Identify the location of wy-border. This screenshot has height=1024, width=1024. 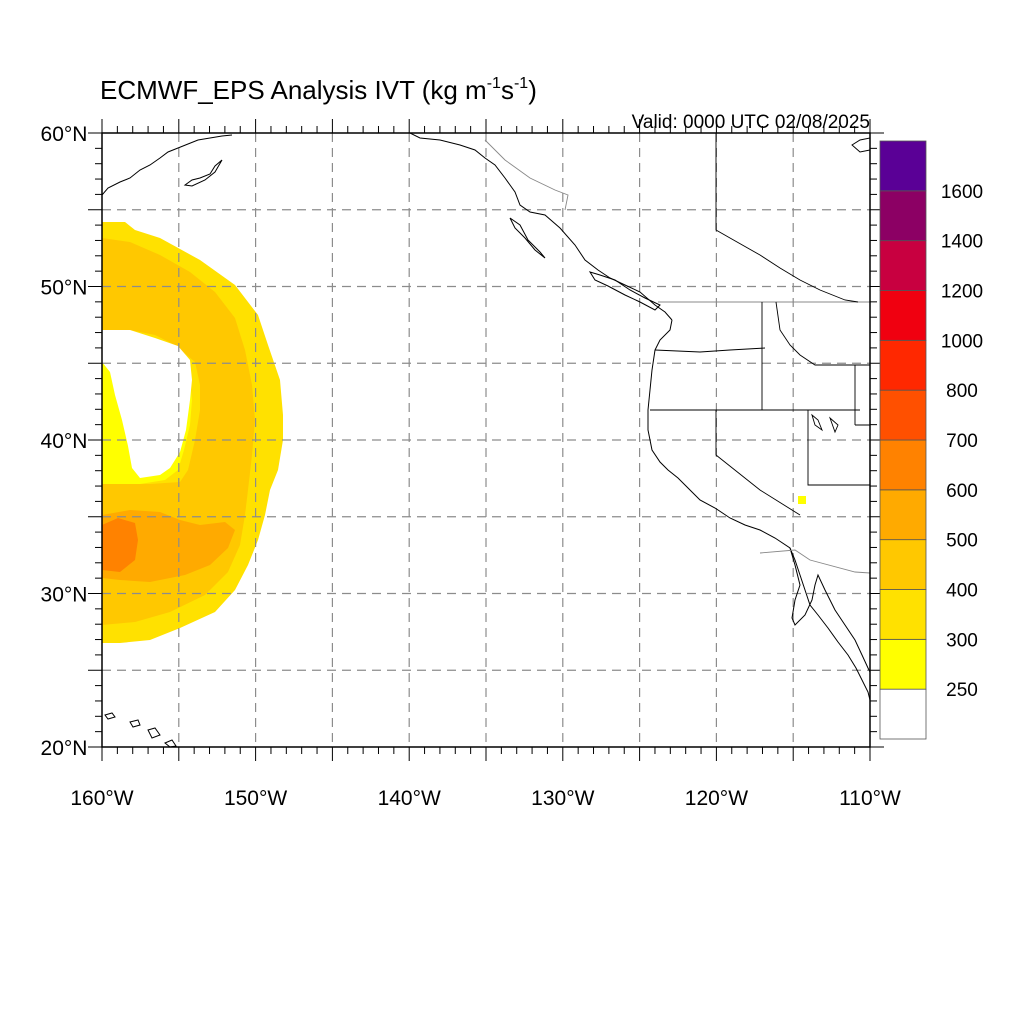
(862, 395).